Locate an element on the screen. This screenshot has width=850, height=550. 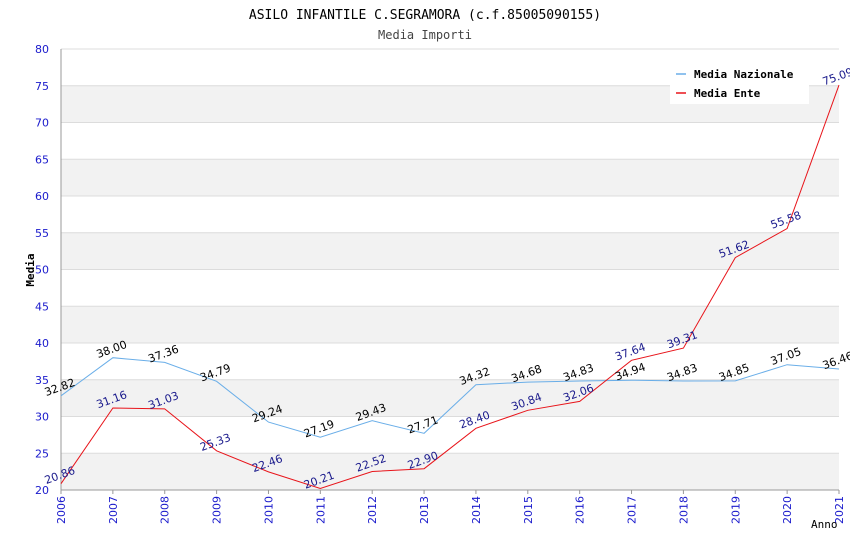
x-tick-label: 2016 is located at coordinates (580, 510).